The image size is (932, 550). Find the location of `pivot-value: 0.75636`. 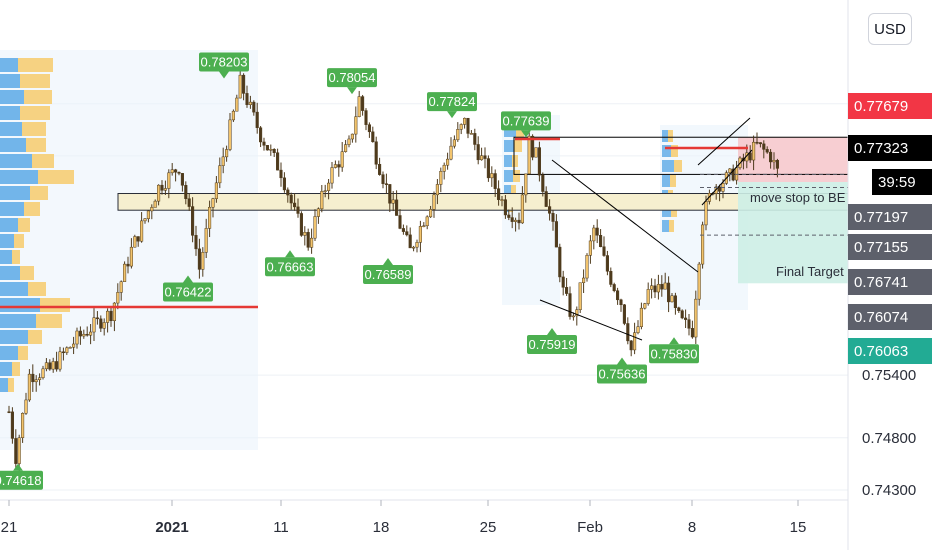

pivot-value: 0.75636 is located at coordinates (622, 374).